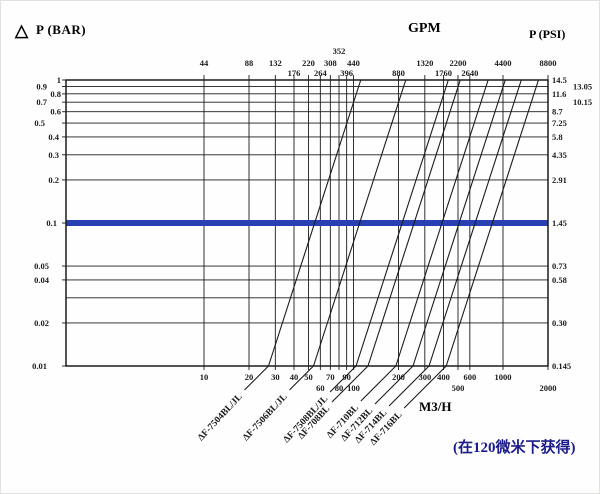  I want to click on bar-tick-label: 0.04, so click(42, 280).